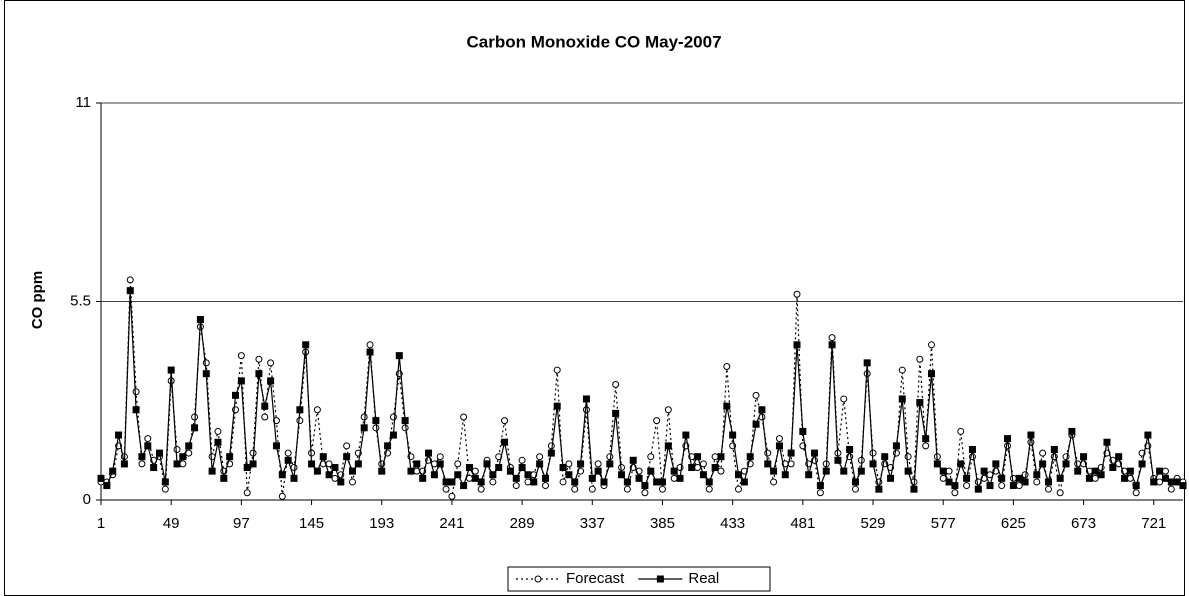  I want to click on chart-title: Carbon Monoxide CO May-2007, so click(593, 41).